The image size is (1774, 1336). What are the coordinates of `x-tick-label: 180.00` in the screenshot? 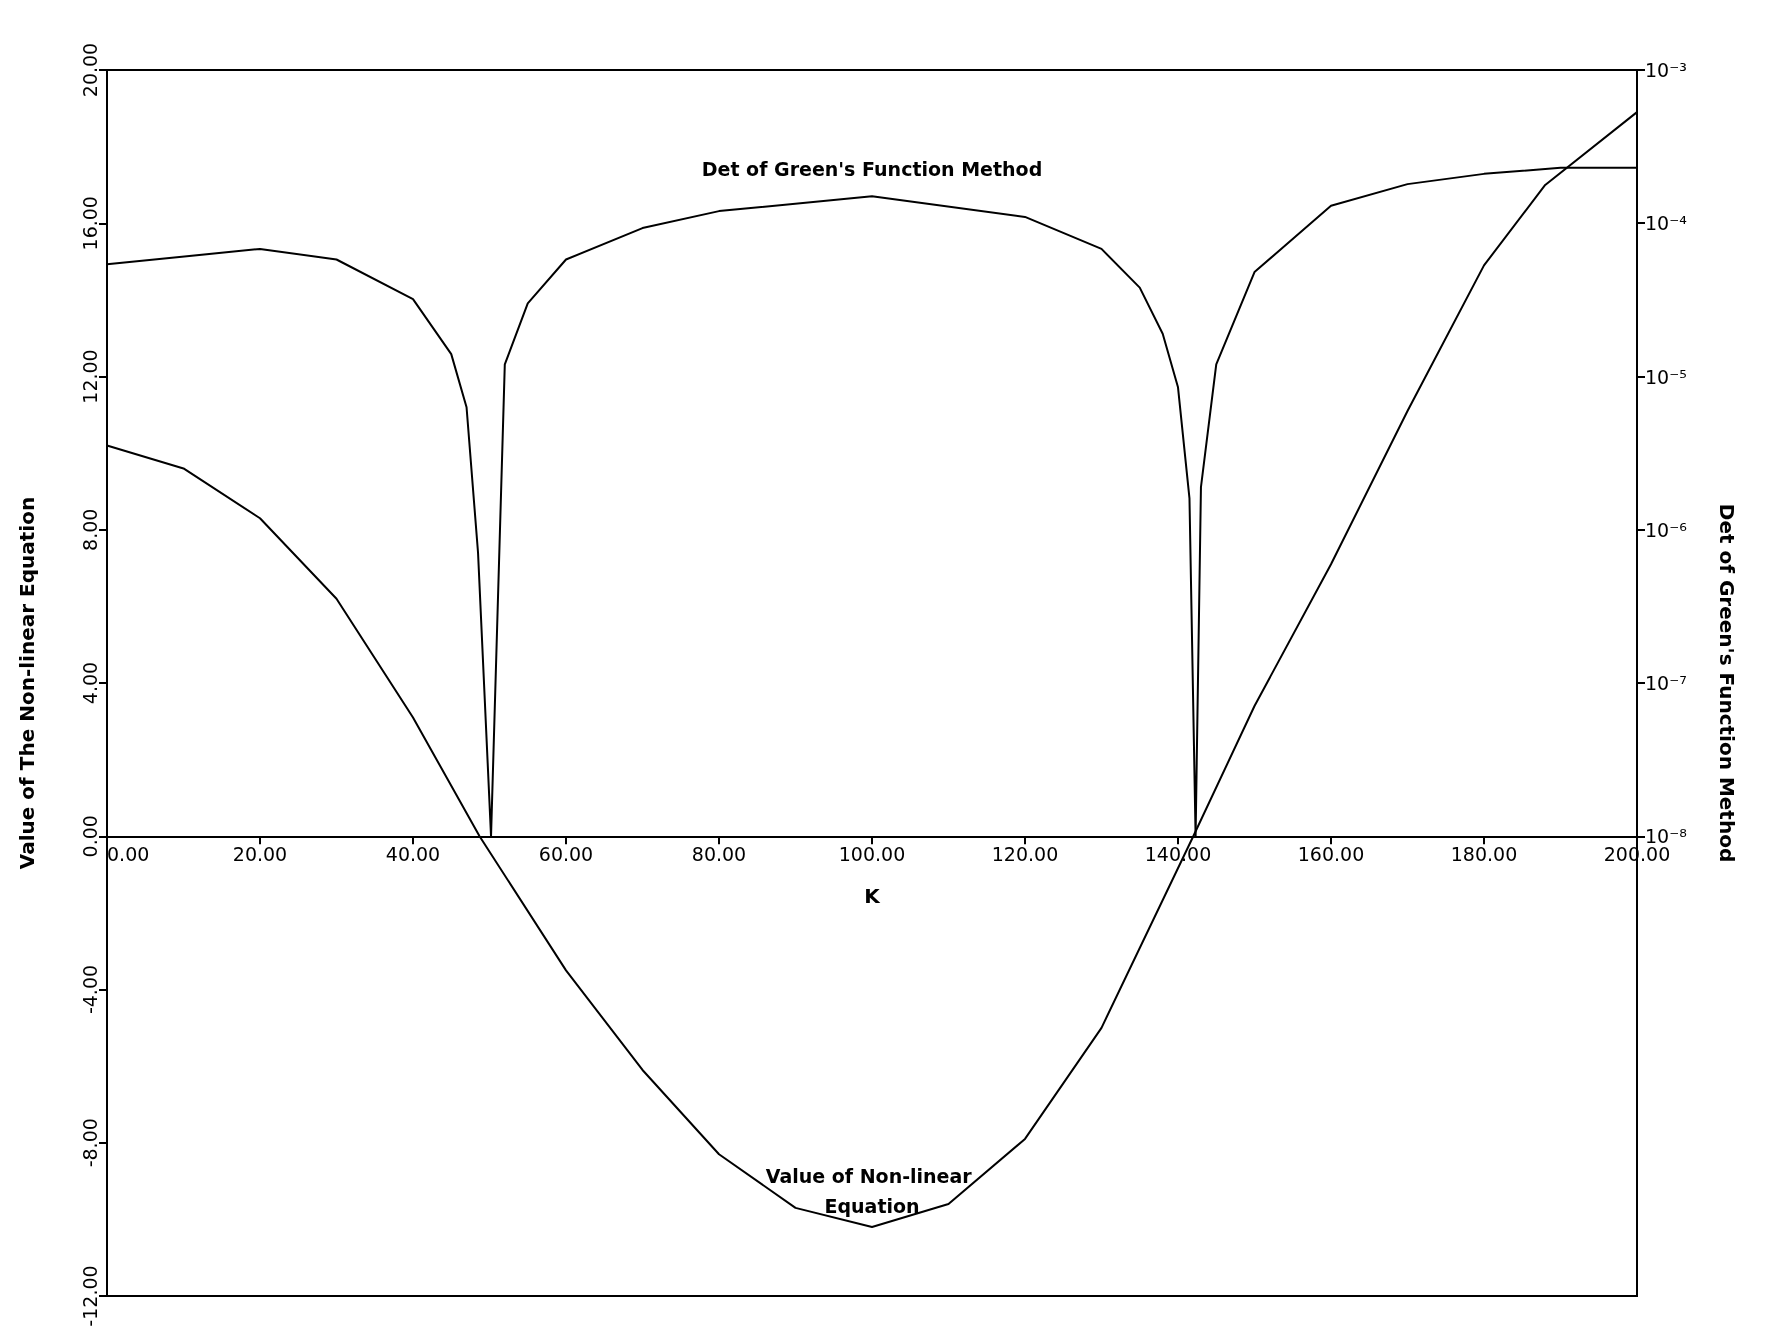 It's located at (1484, 853).